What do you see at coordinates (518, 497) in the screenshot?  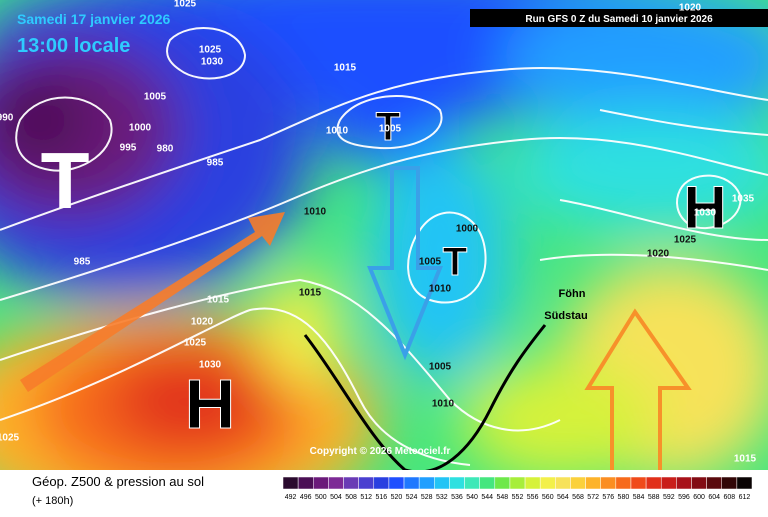 I see `legend-level: 552` at bounding box center [518, 497].